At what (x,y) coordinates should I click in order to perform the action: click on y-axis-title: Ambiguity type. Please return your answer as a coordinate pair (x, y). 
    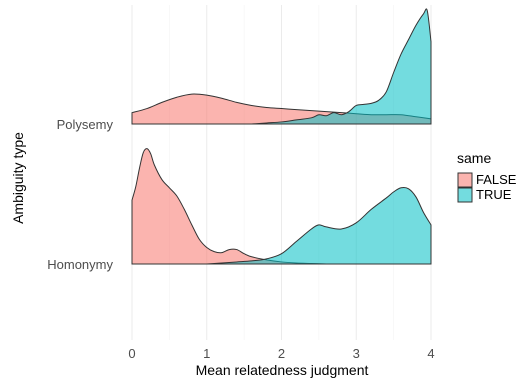
    Looking at the image, I should click on (18, 178).